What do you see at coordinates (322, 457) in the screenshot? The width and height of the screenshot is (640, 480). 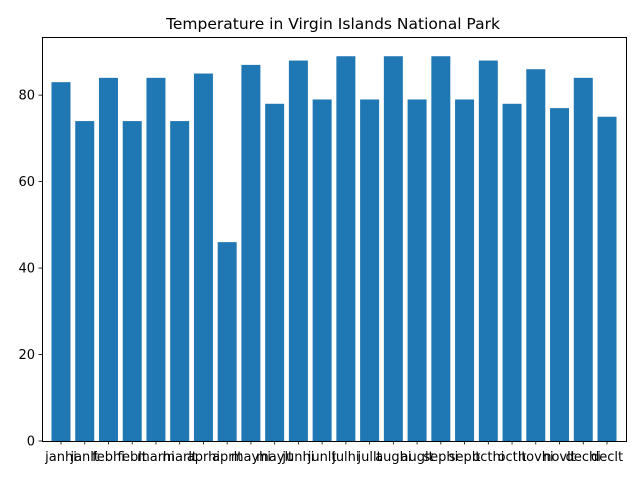 I see `x-tick-label: junlt` at bounding box center [322, 457].